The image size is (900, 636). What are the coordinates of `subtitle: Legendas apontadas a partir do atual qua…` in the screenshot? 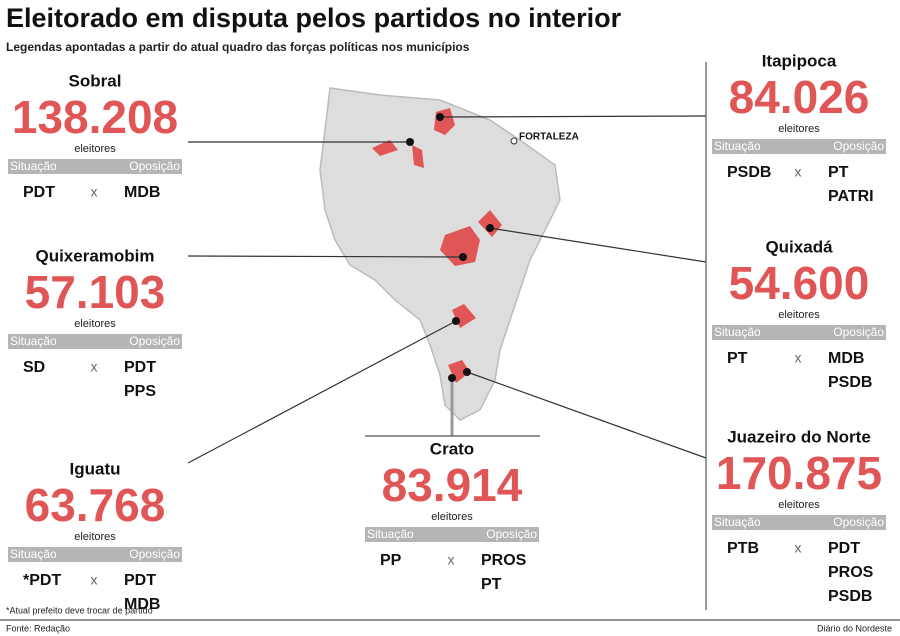 It's located at (238, 47).